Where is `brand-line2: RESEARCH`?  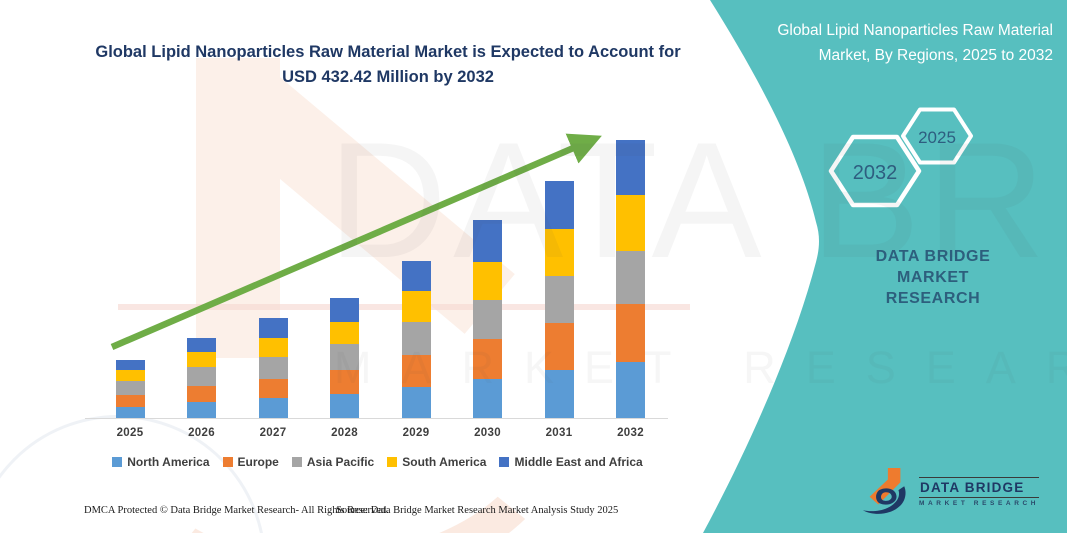
brand-line2: RESEARCH is located at coordinates (933, 298).